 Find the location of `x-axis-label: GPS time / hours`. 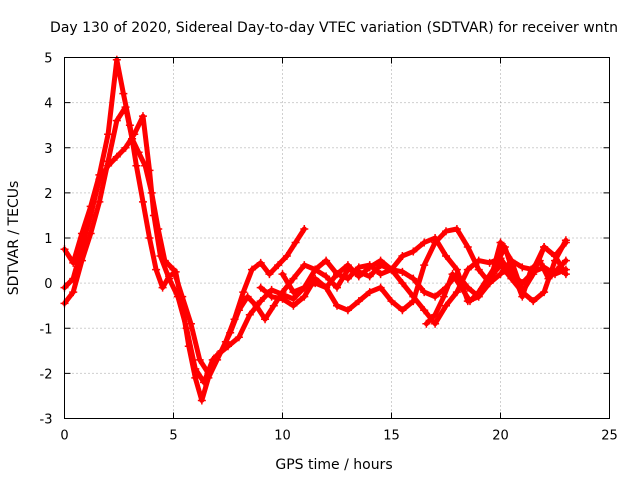

x-axis-label: GPS time / hours is located at coordinates (333, 465).